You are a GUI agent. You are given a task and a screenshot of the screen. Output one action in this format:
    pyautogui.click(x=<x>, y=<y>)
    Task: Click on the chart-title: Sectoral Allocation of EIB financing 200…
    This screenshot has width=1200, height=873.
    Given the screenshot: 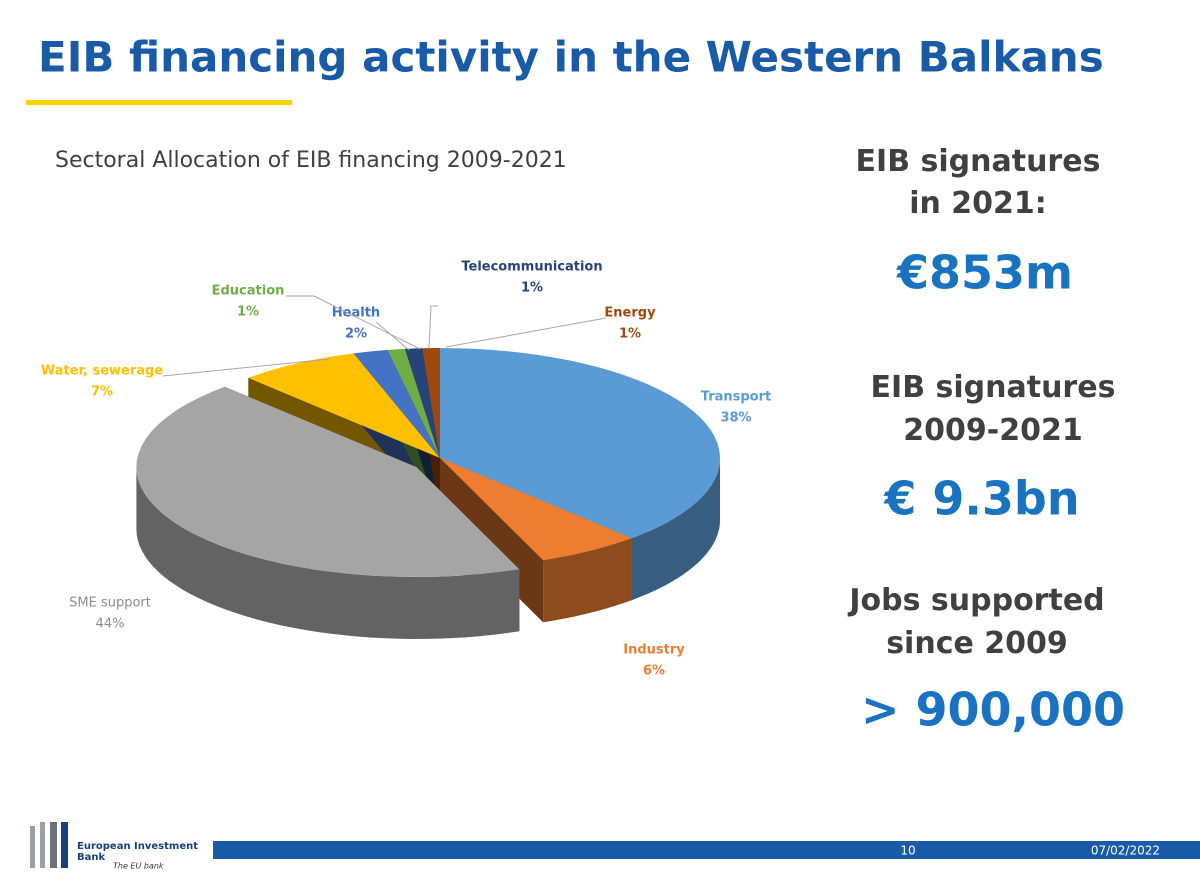 What is the action you would take?
    pyautogui.click(x=311, y=160)
    